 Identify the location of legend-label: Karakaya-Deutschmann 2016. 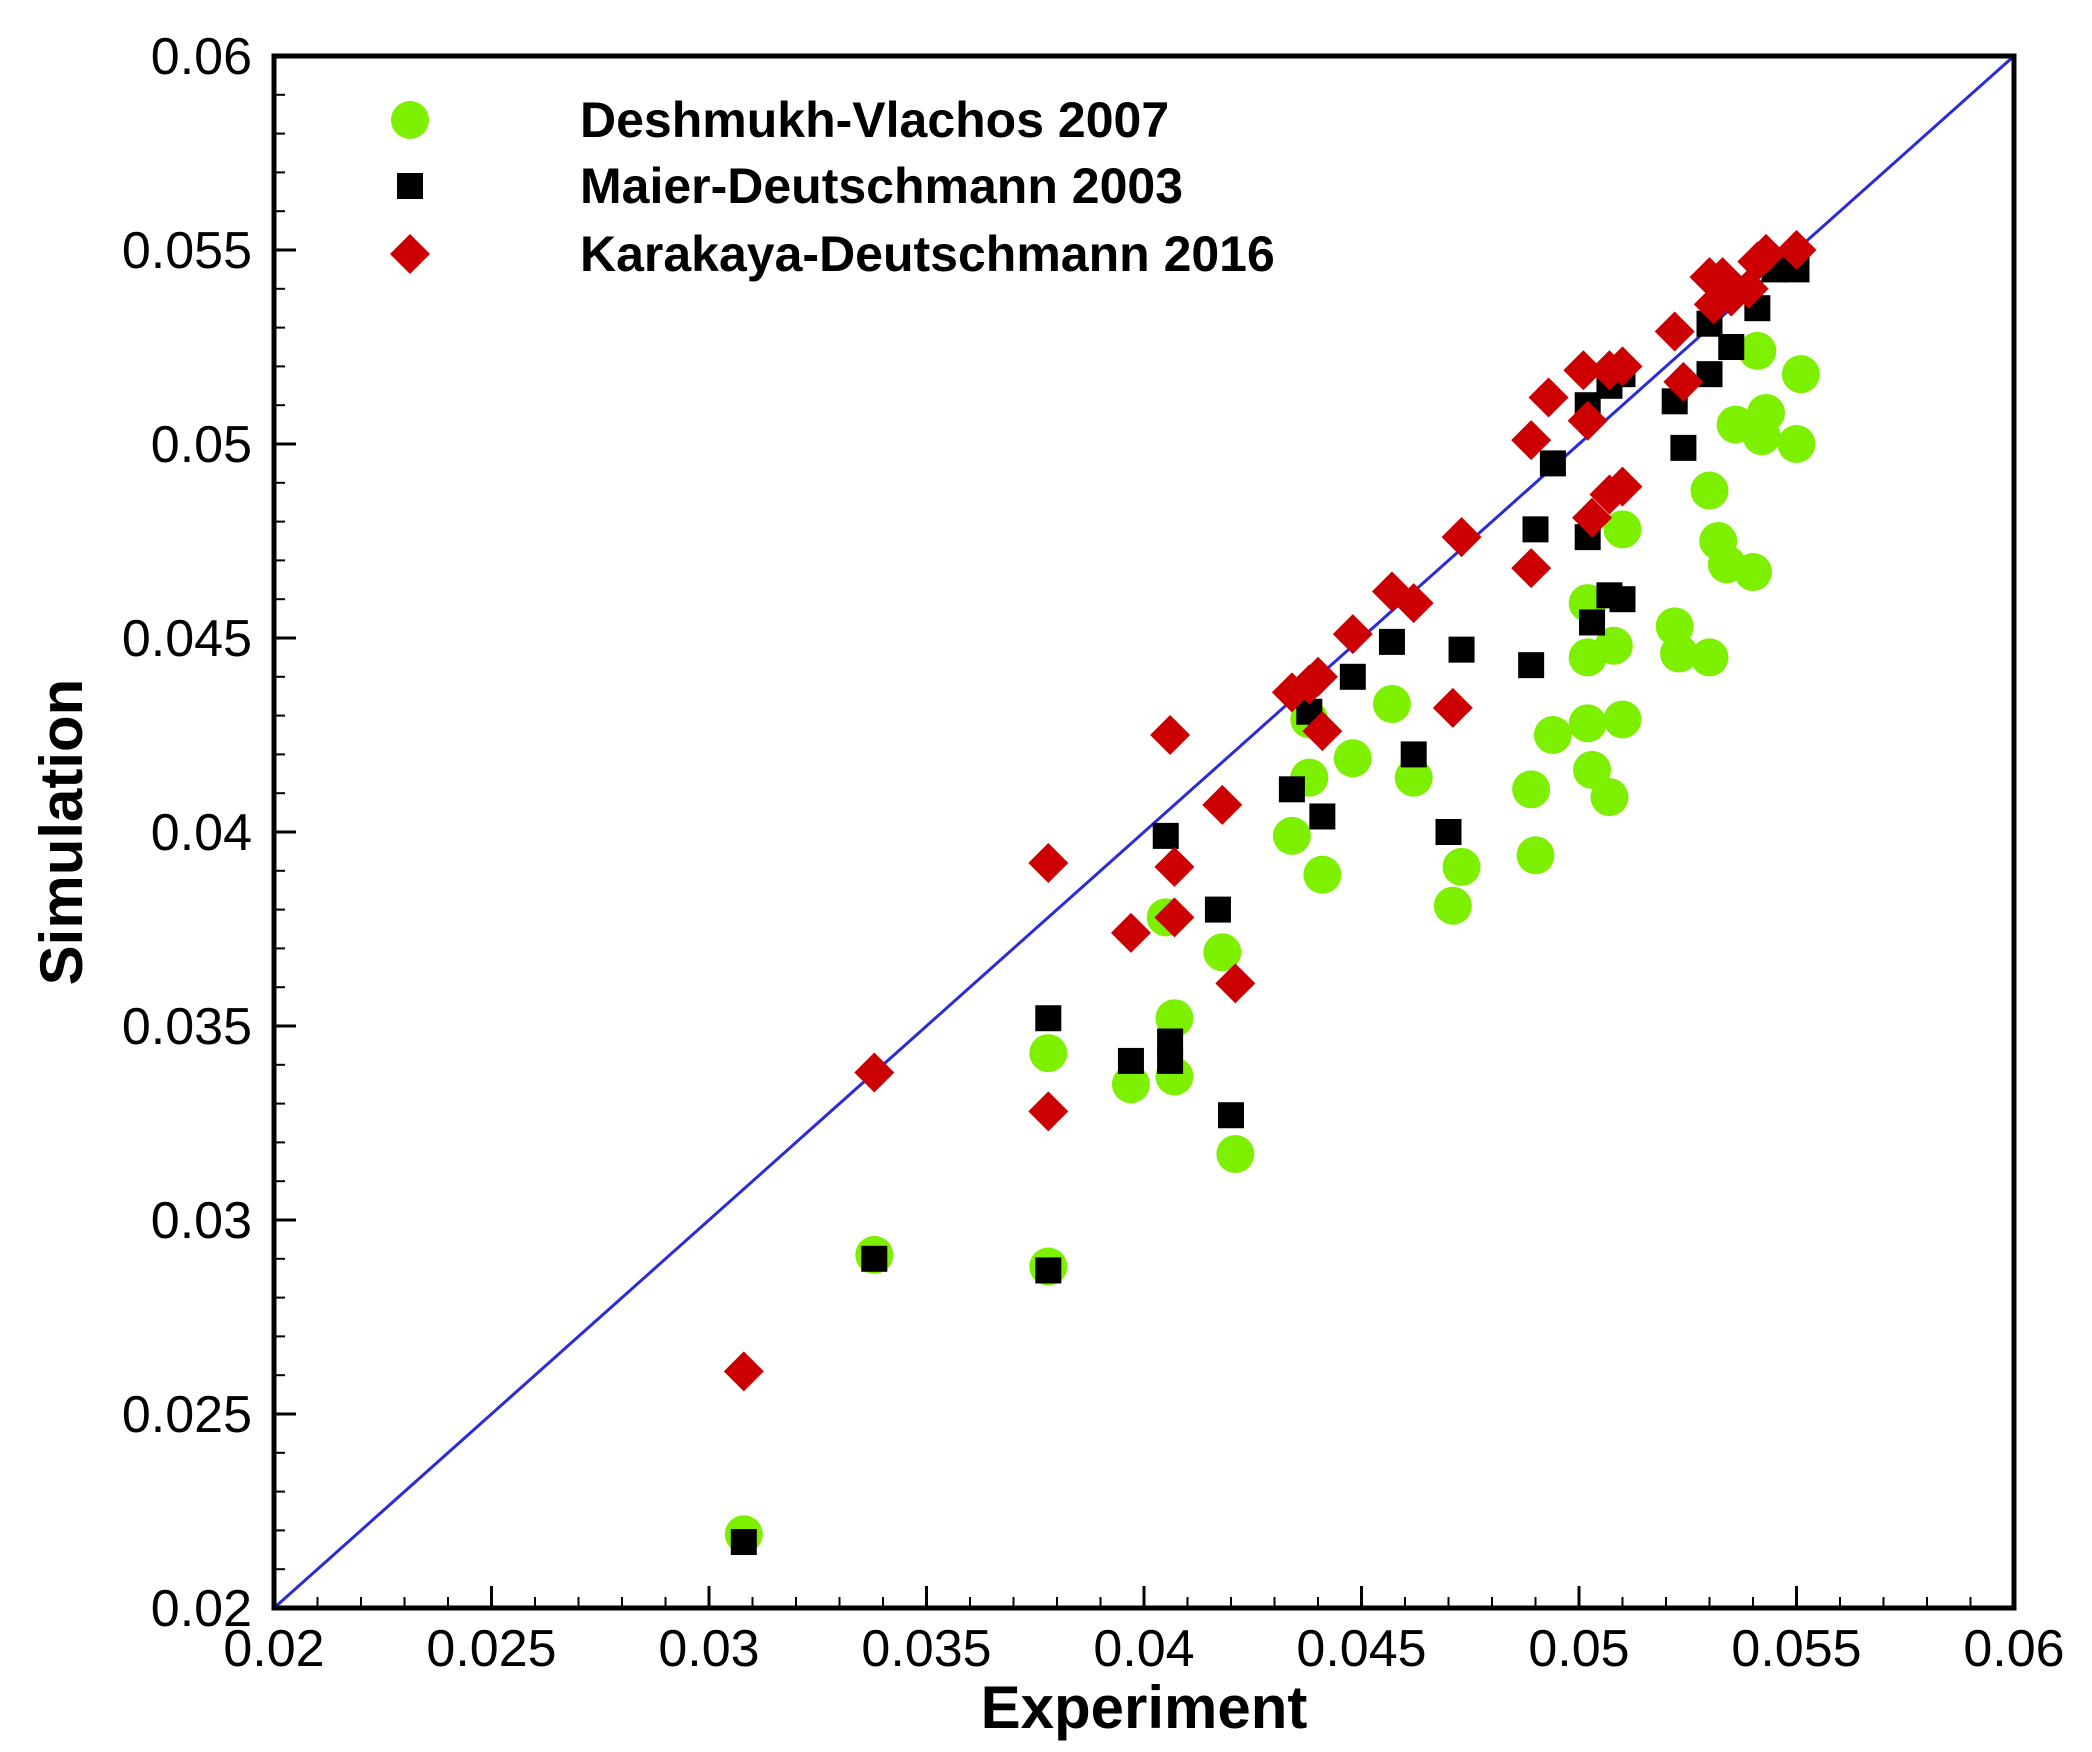
(927, 254).